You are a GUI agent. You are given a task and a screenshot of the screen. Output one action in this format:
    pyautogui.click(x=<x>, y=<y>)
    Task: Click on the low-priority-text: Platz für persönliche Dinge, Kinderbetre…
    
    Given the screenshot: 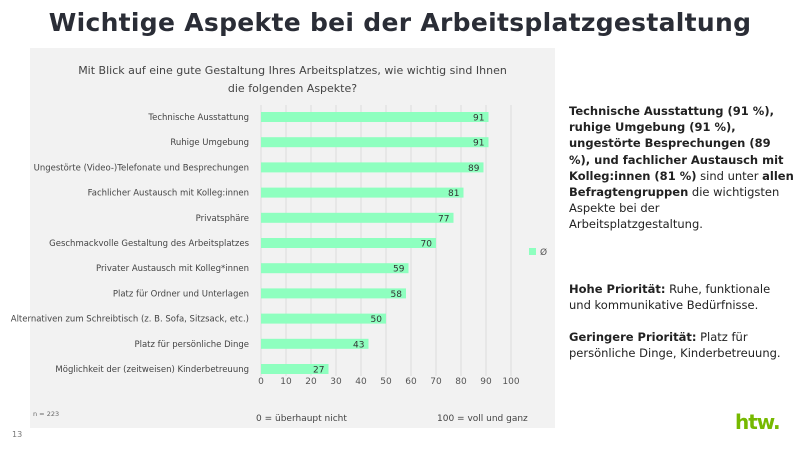 What is the action you would take?
    pyautogui.click(x=675, y=345)
    